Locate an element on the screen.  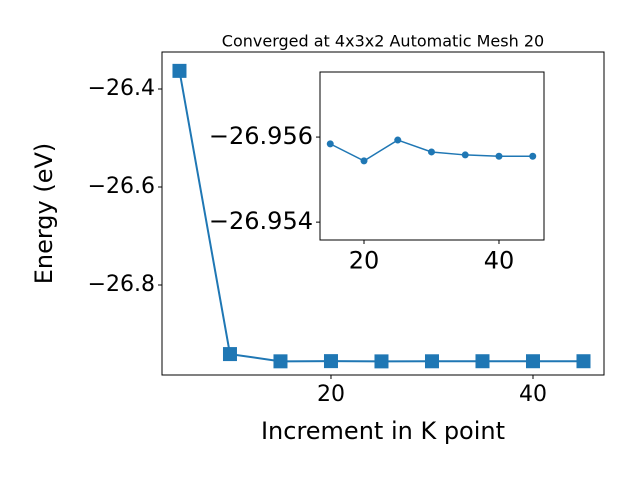
y-tick-label: −26.954 is located at coordinates (261, 221).